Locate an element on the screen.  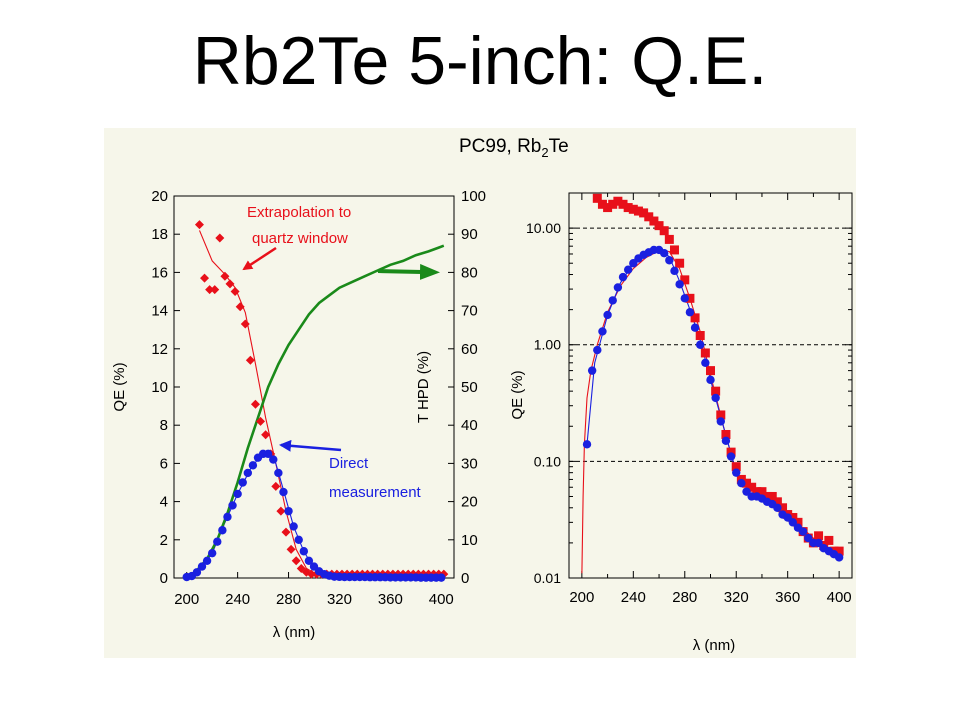
left-y-tick-label: 8 is located at coordinates (164, 425).